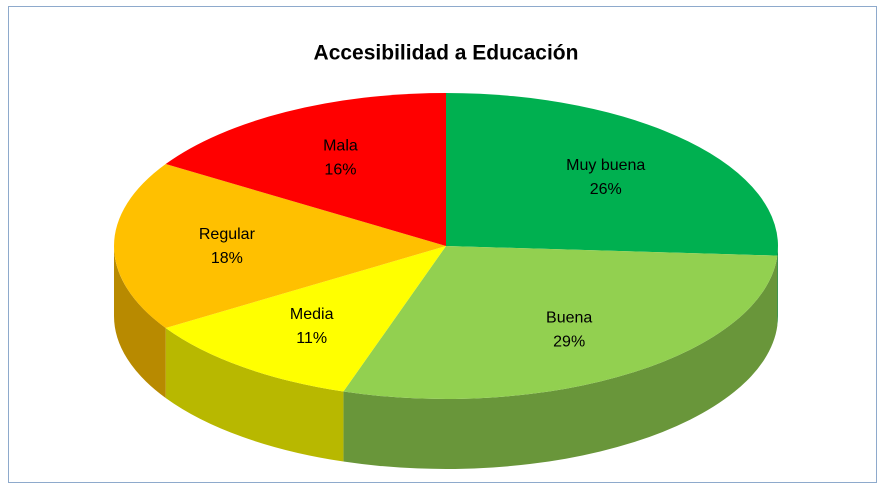 This screenshot has height=483, width=884. Describe the element at coordinates (340, 146) in the screenshot. I see `slice-label: Mala` at that location.